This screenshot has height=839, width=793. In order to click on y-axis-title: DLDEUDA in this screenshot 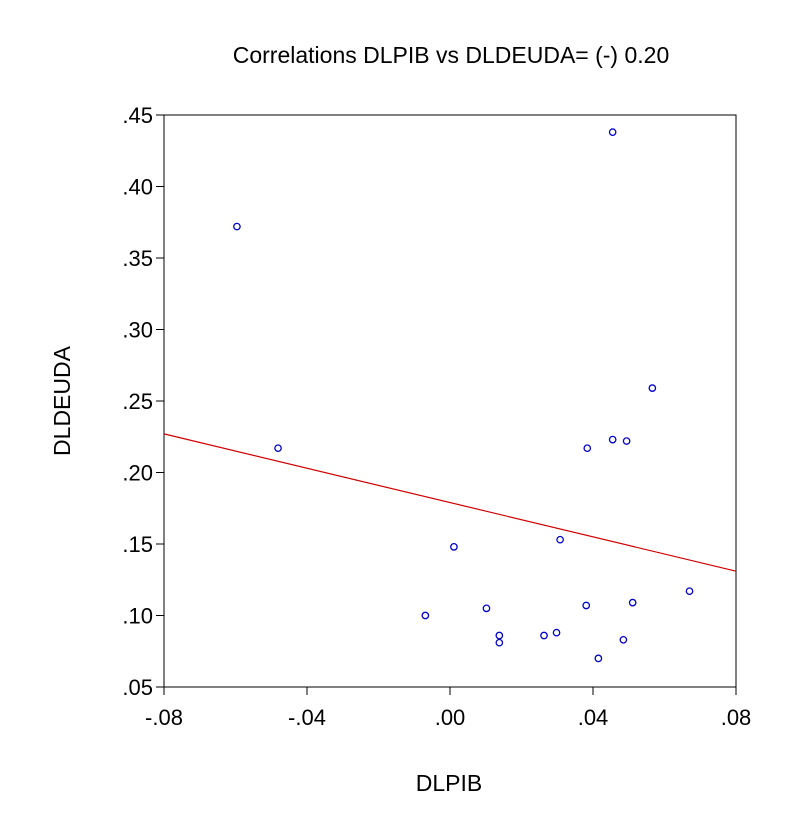, I will do `click(62, 400)`.